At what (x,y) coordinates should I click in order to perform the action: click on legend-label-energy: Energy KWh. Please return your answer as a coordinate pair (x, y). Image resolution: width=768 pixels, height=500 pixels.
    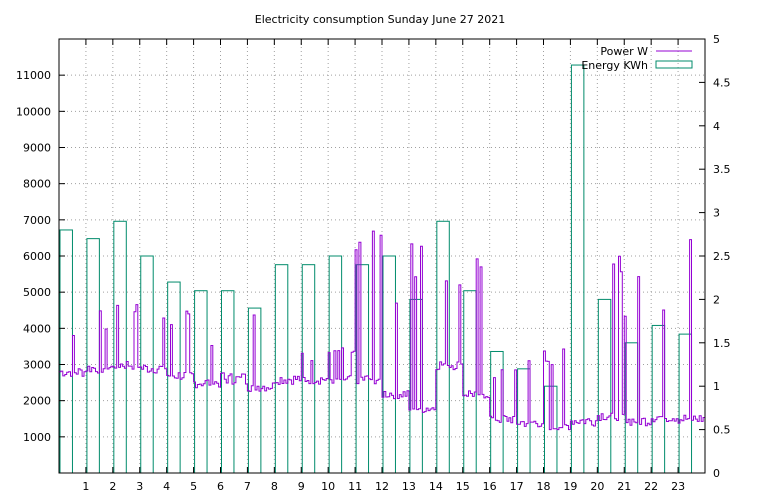
    Looking at the image, I should click on (614, 65).